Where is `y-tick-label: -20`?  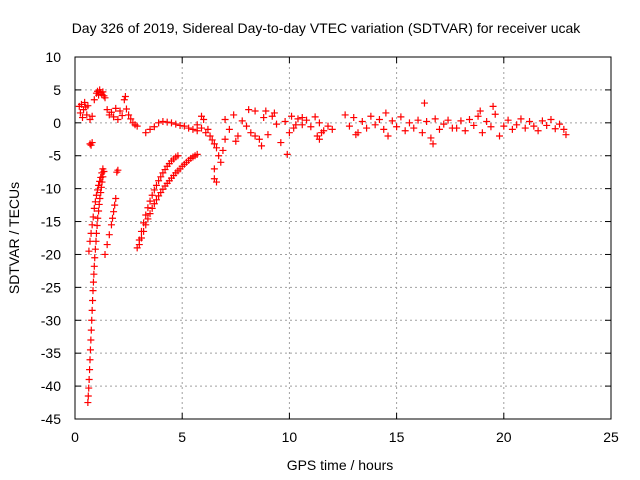 y-tick-label: -20 is located at coordinates (51, 254).